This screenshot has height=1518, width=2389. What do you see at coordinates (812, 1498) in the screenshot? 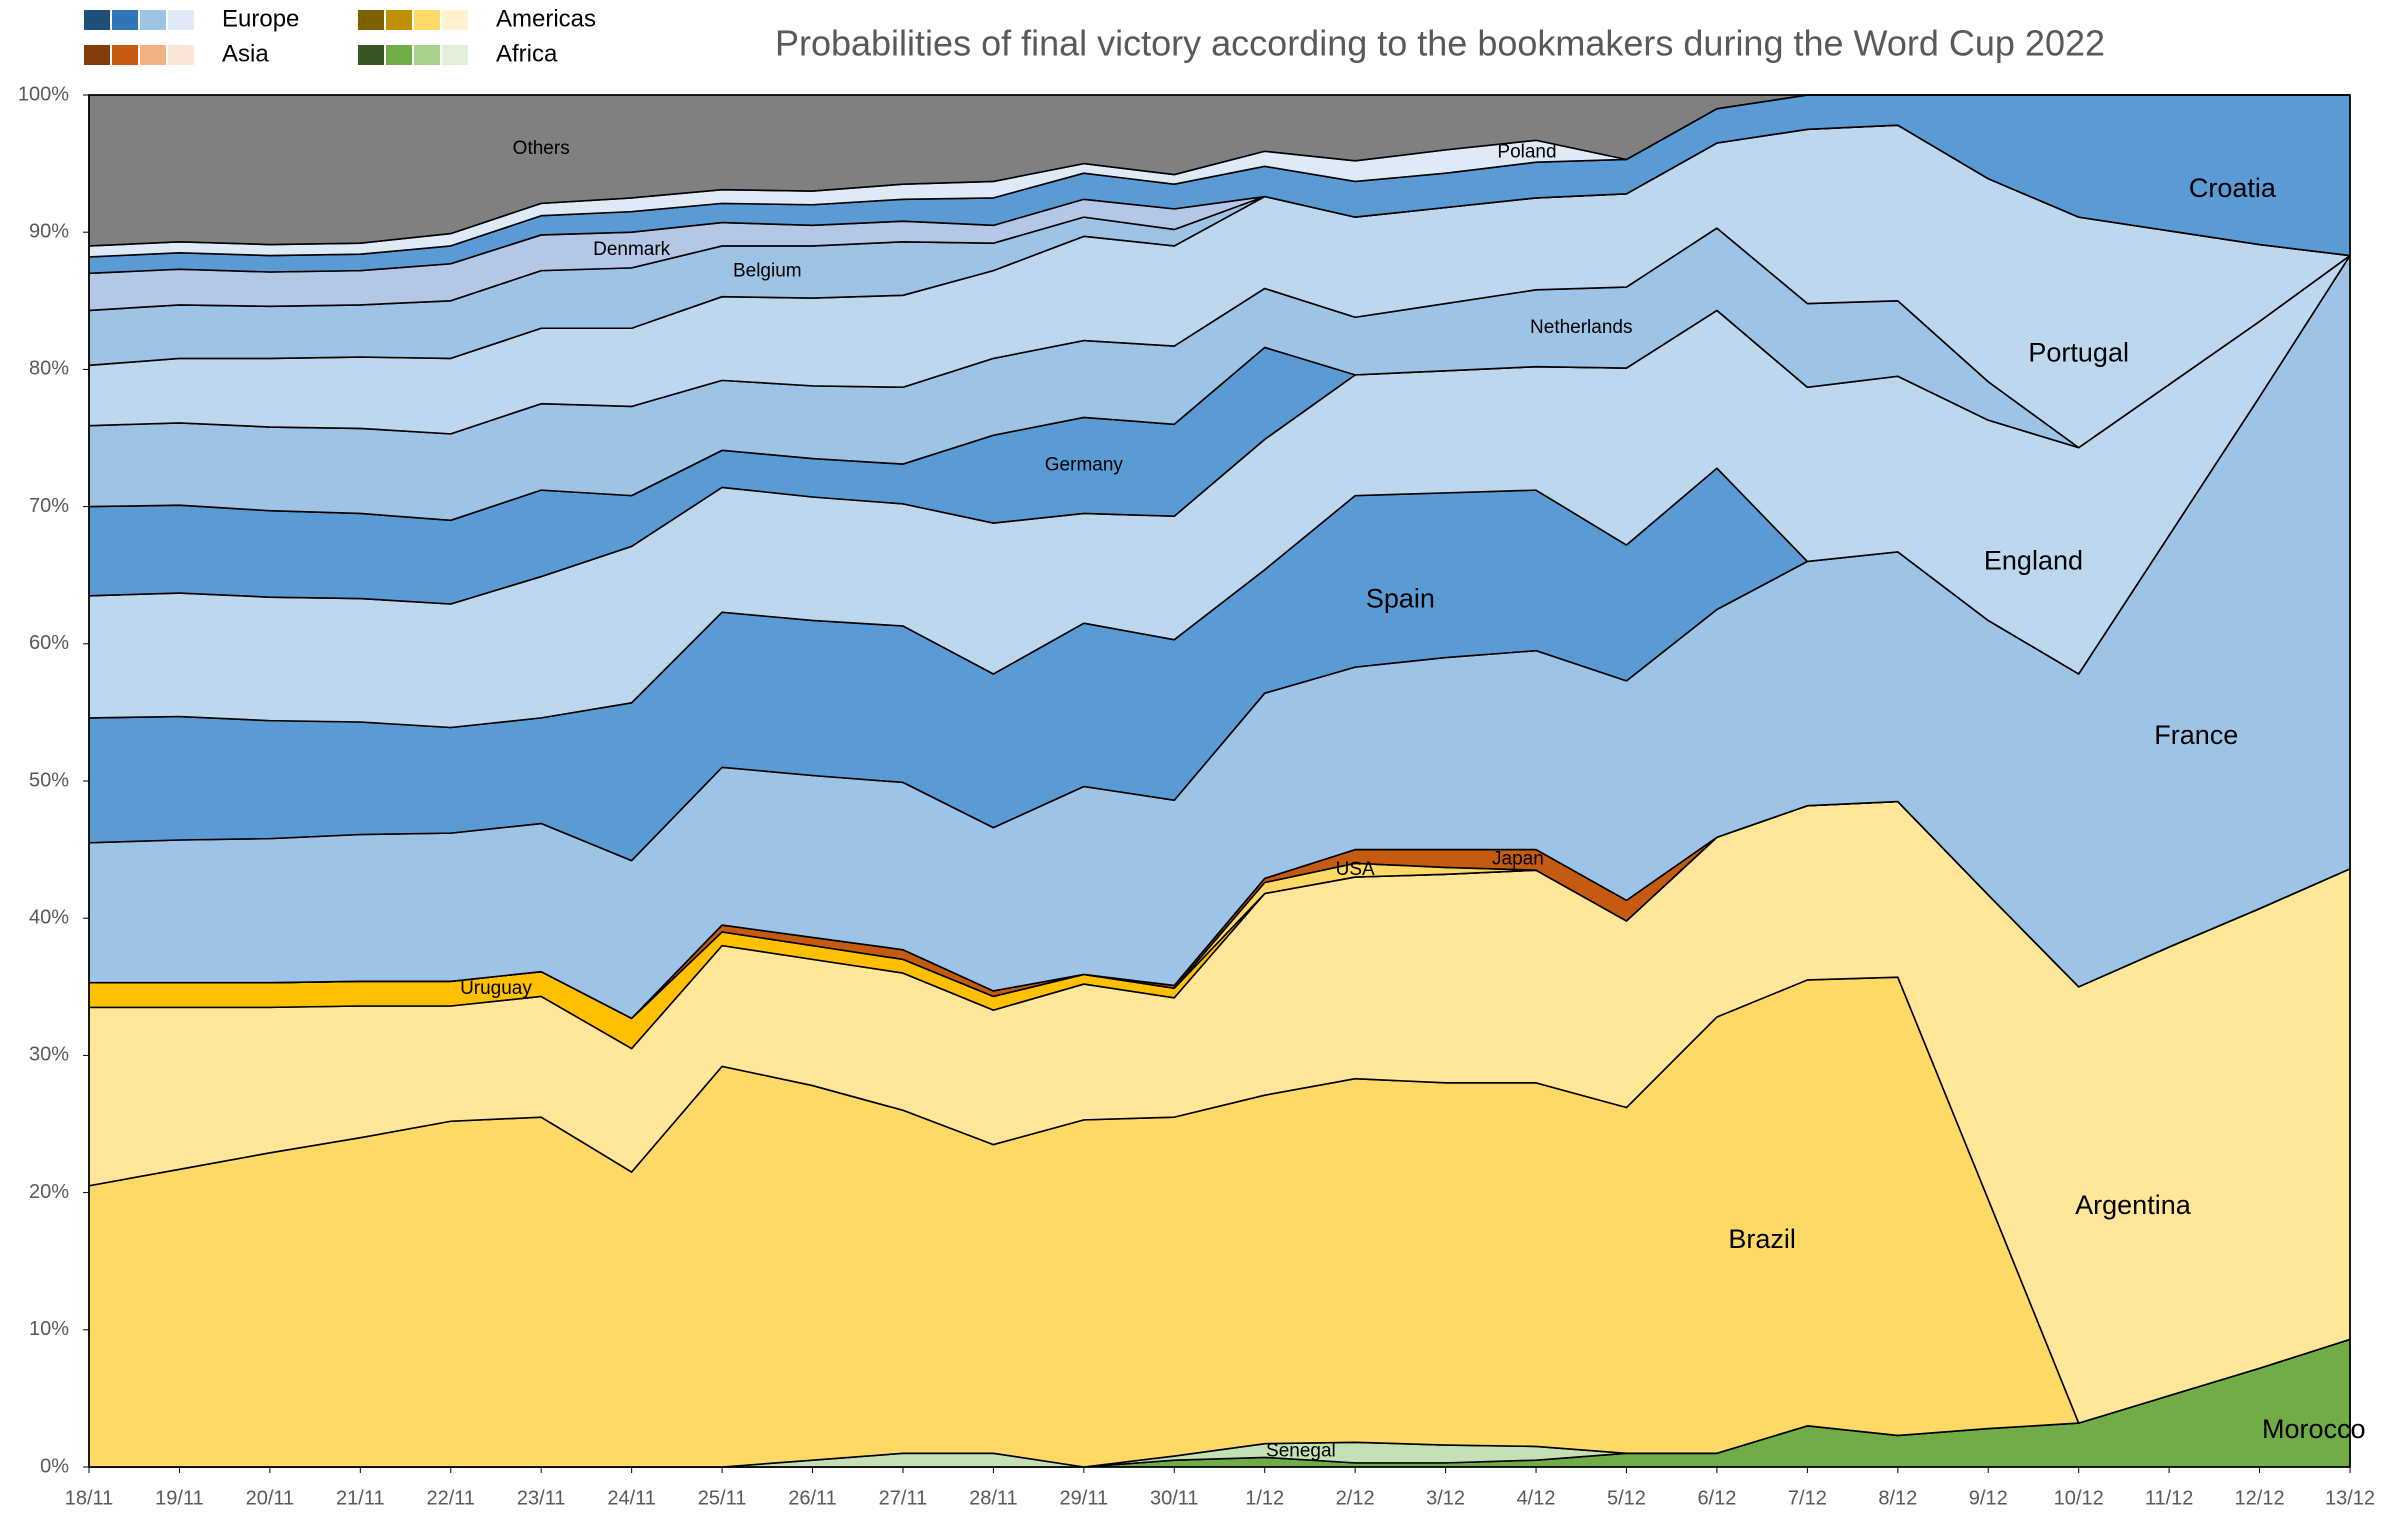
I see `x-tick-label: 26/11` at bounding box center [812, 1498].